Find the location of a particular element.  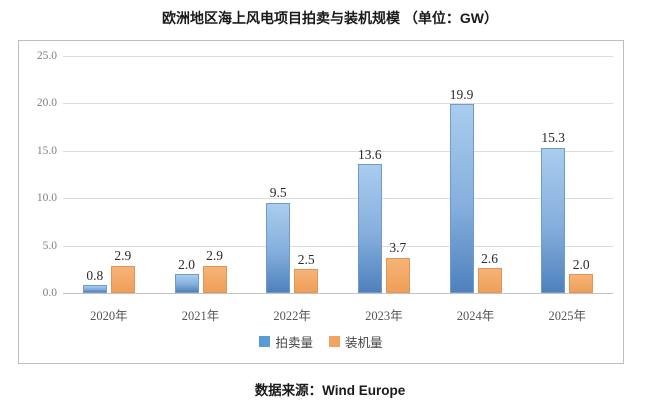

bar-group: 9.5 2.5 is located at coordinates (292, 174).